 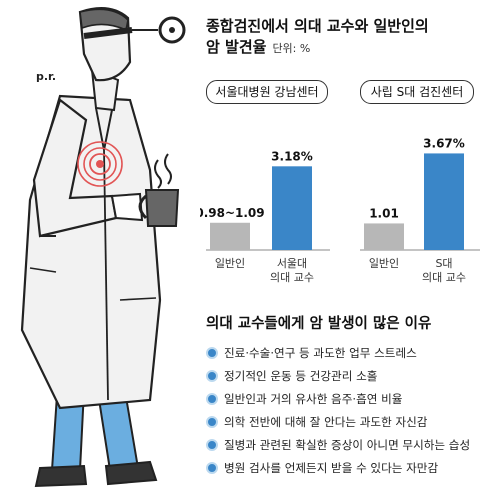 What do you see at coordinates (443, 263) in the screenshot?
I see `chart-2-category-label-2: S대` at bounding box center [443, 263].